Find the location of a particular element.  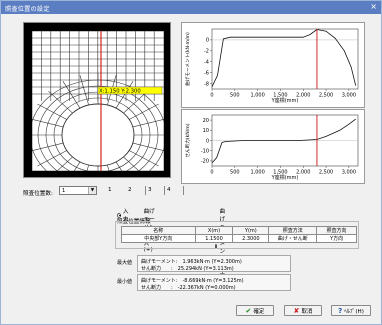

col-method: 照査方法 is located at coordinates (293, 230).